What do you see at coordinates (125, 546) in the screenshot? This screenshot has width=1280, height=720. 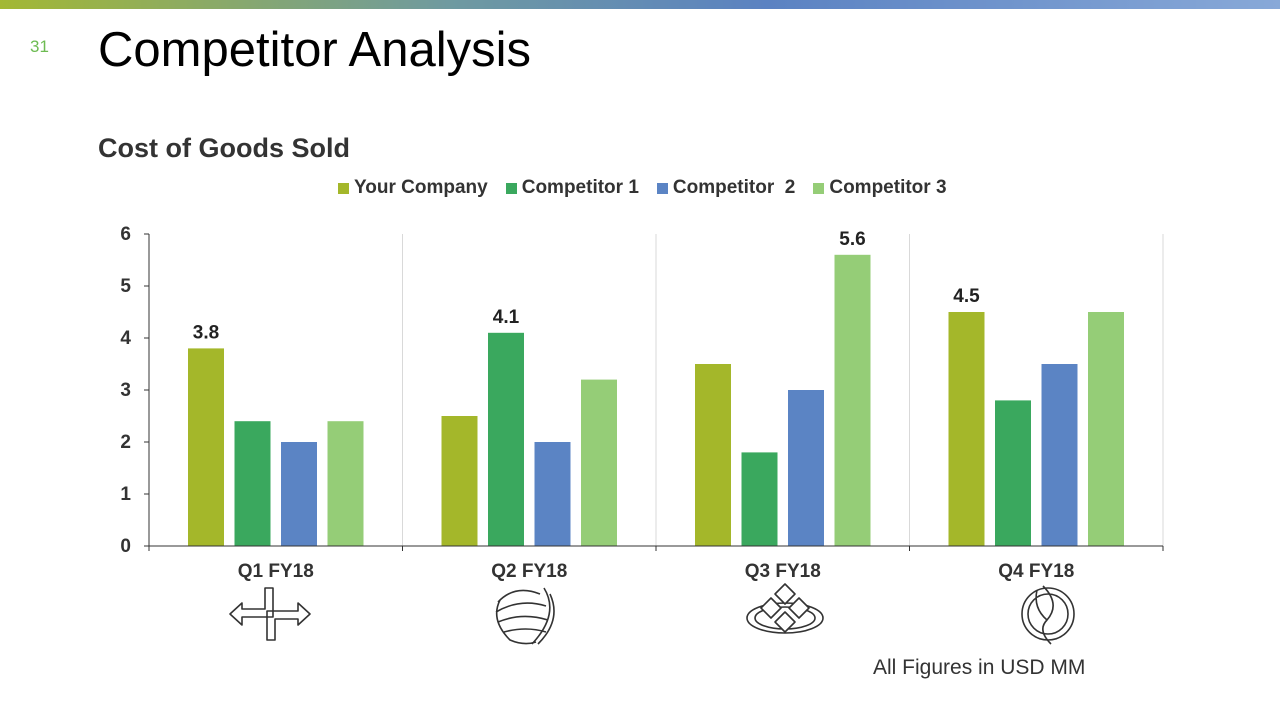 I see `y-tick-label: 0` at bounding box center [125, 546].